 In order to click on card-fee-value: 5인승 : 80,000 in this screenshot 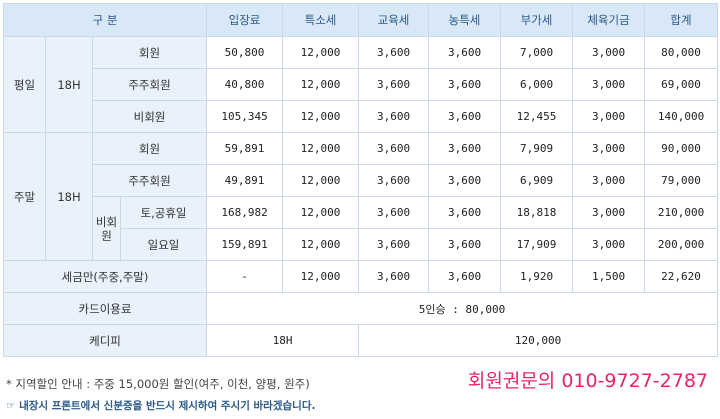, I will do `click(462, 308)`.